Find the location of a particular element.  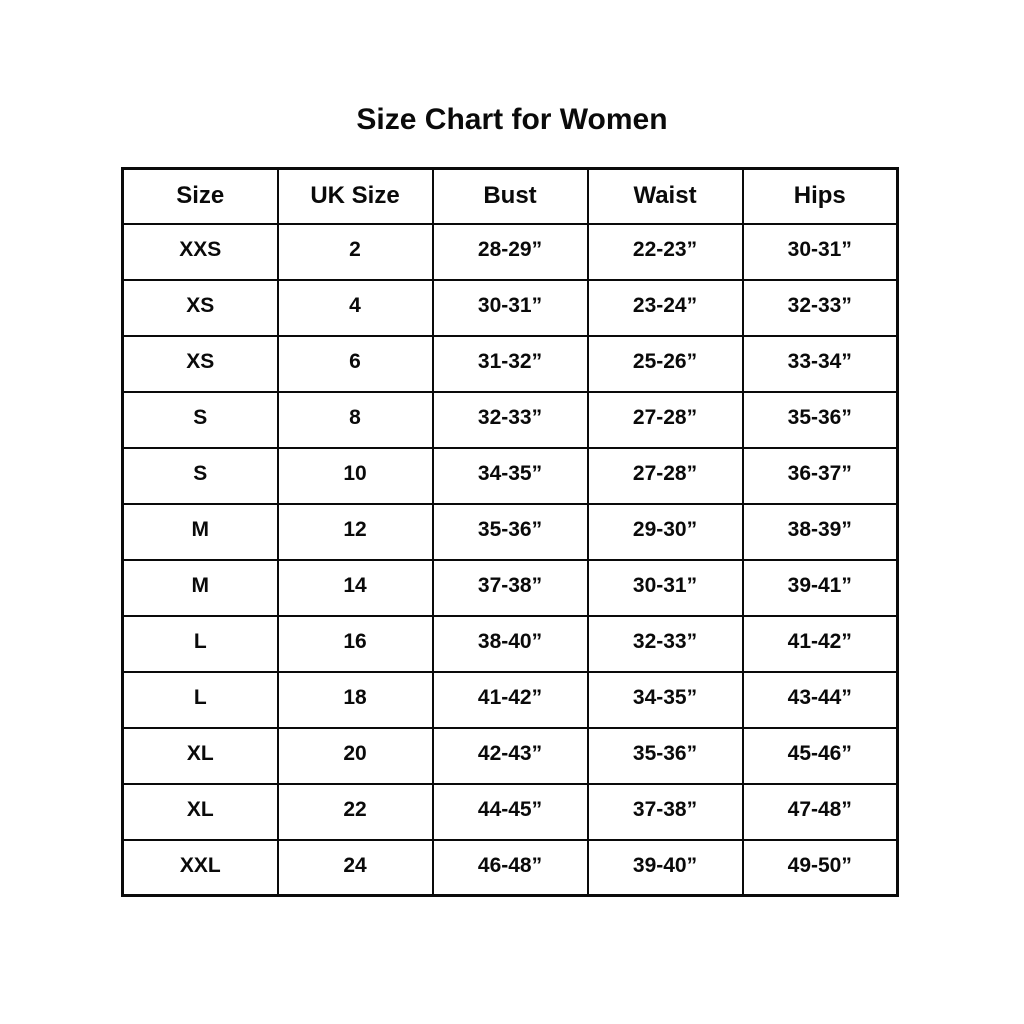

table-cell: 14 is located at coordinates (355, 587).